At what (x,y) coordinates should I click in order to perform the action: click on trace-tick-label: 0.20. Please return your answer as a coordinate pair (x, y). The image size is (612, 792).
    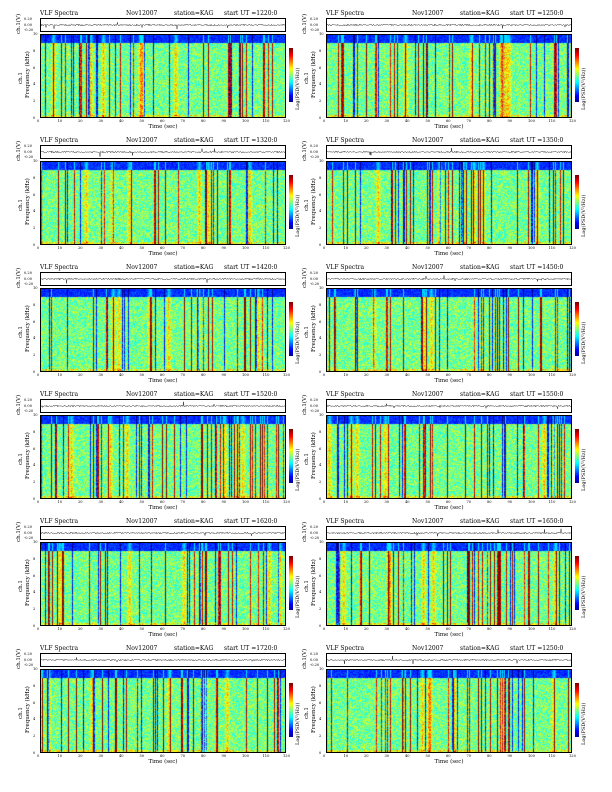
    Looking at the image, I should click on (28, 19).